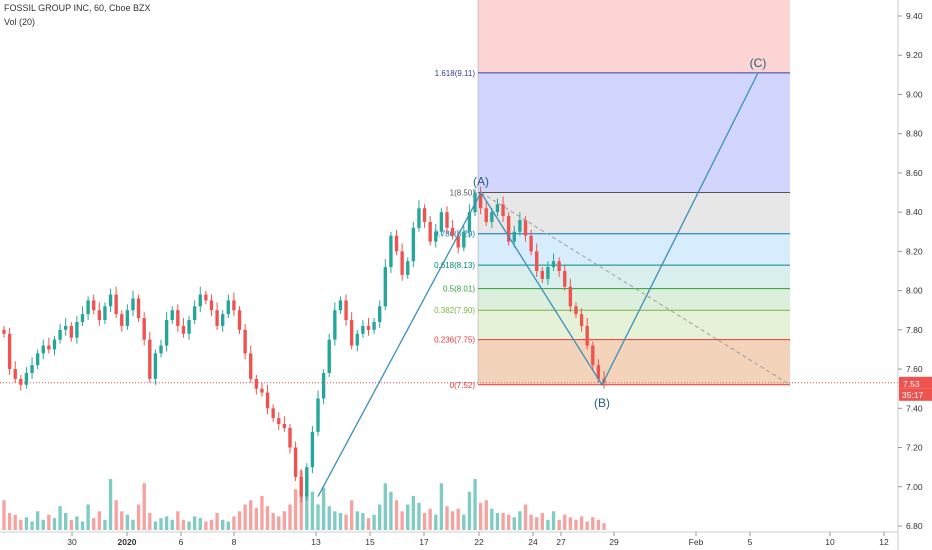 Image resolution: width=932 pixels, height=550 pixels. What do you see at coordinates (77, 8) in the screenshot?
I see `symbol-title: FOSSIL GROUP INC, 60, Cboe BZX` at bounding box center [77, 8].